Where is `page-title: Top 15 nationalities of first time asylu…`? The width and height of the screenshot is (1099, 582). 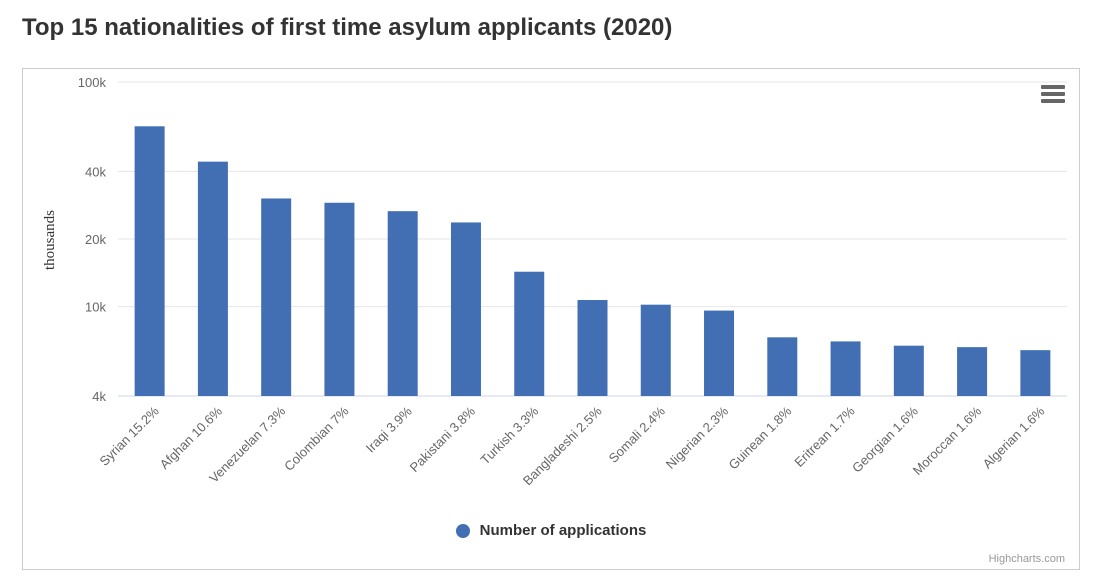 page-title: Top 15 nationalities of first time asylu… is located at coordinates (347, 27).